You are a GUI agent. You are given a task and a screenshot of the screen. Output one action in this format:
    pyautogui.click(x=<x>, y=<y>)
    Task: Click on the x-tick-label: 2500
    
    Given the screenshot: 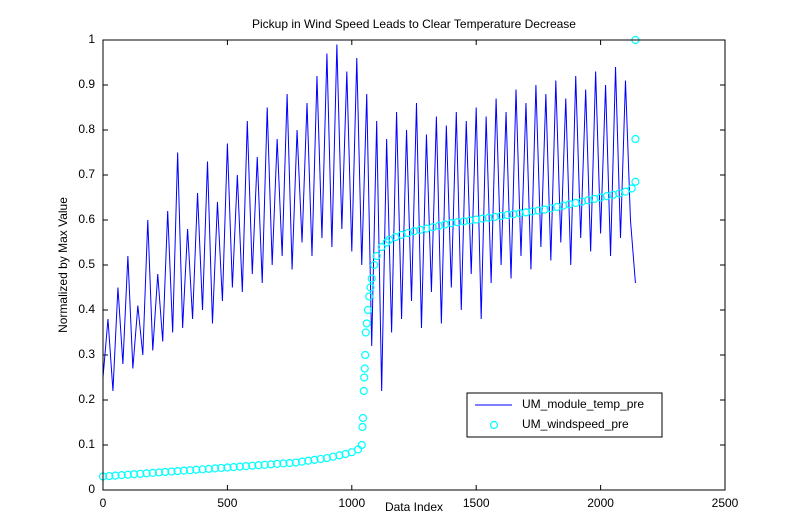 What is the action you would take?
    pyautogui.click(x=725, y=503)
    